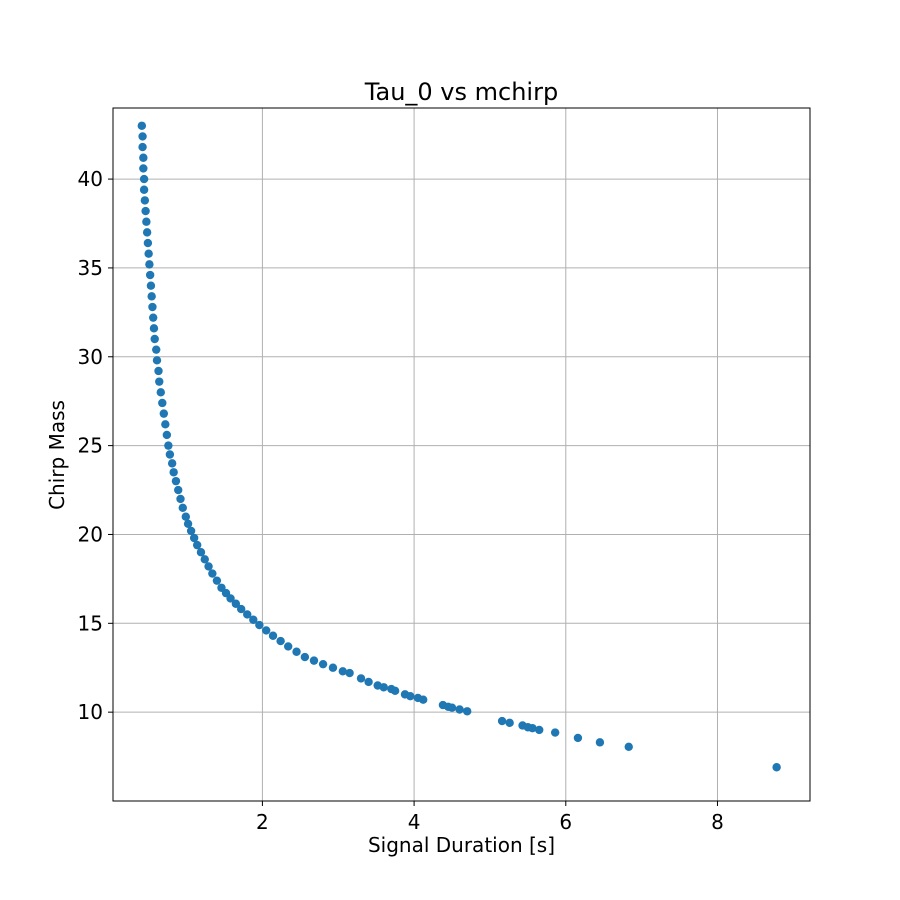 This screenshot has width=900, height=900. Describe the element at coordinates (90, 268) in the screenshot. I see `y-tick-label: 35` at that location.